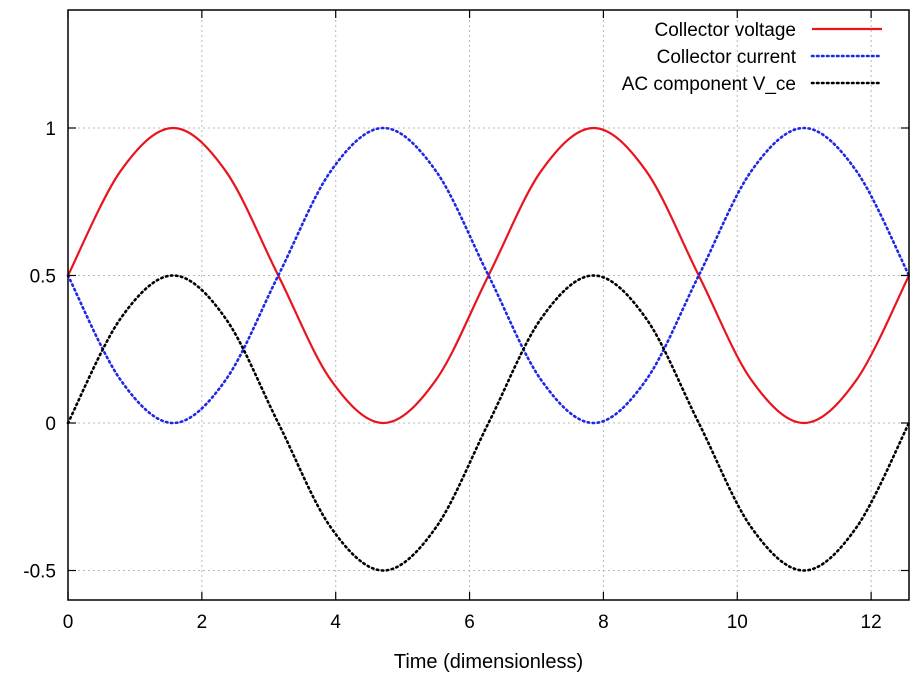  I want to click on y-tick-label: 0, so click(50, 424).